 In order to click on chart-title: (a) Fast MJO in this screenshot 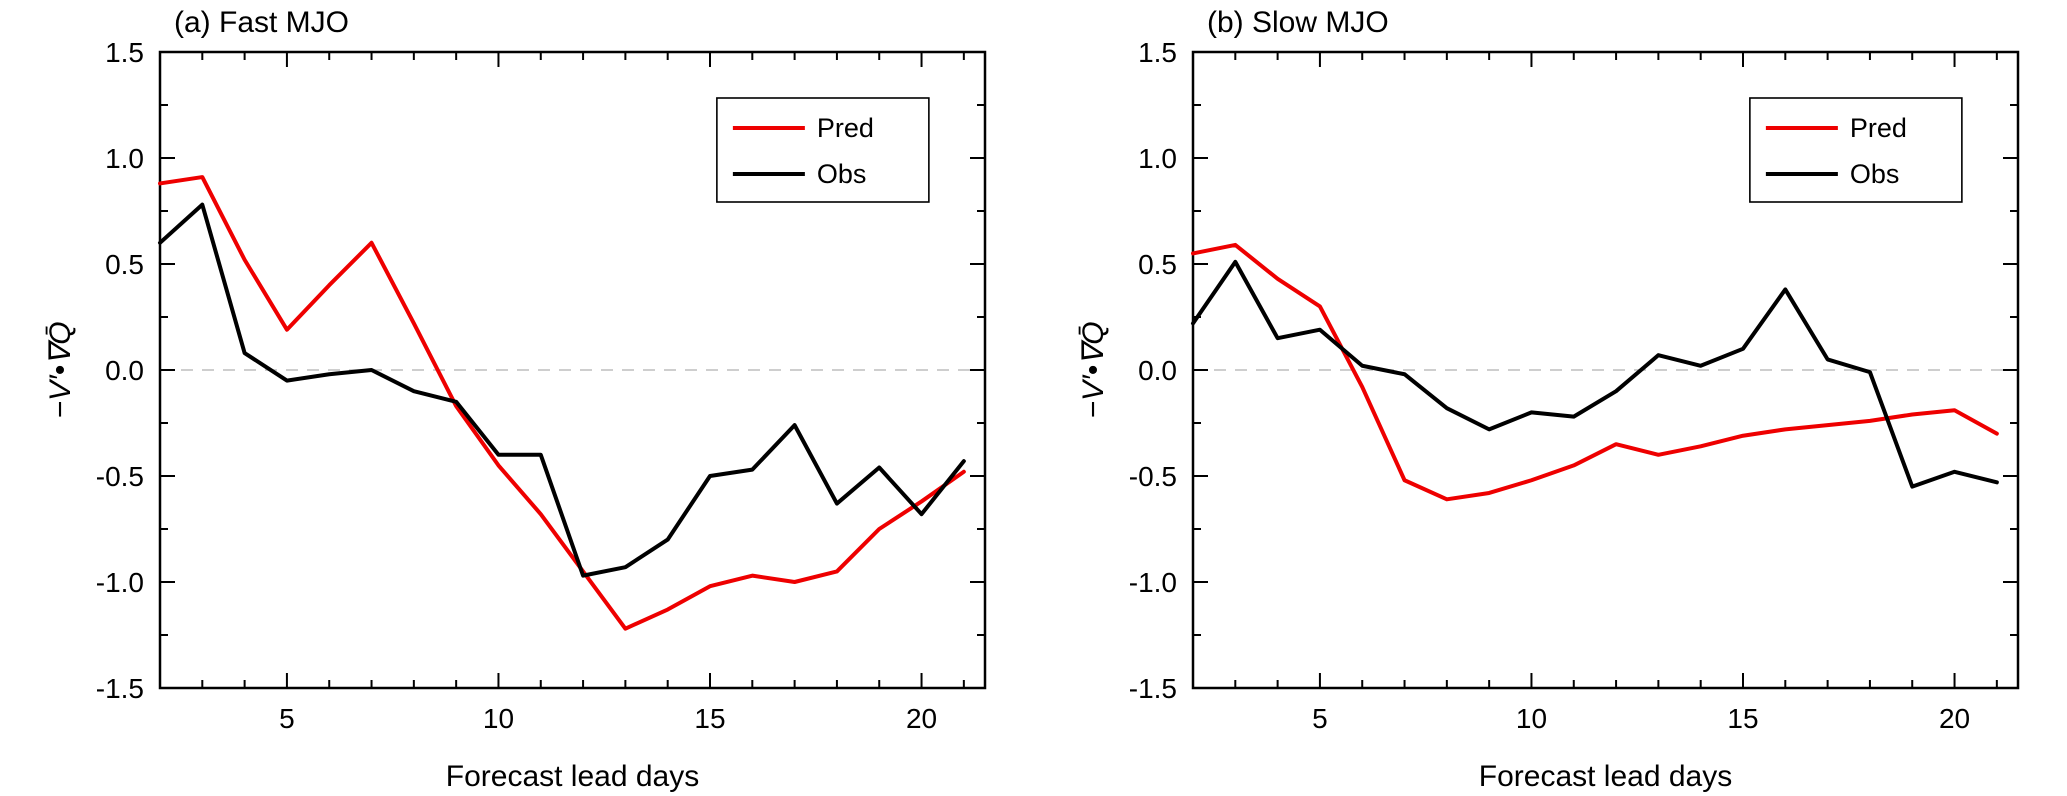, I will do `click(261, 22)`.